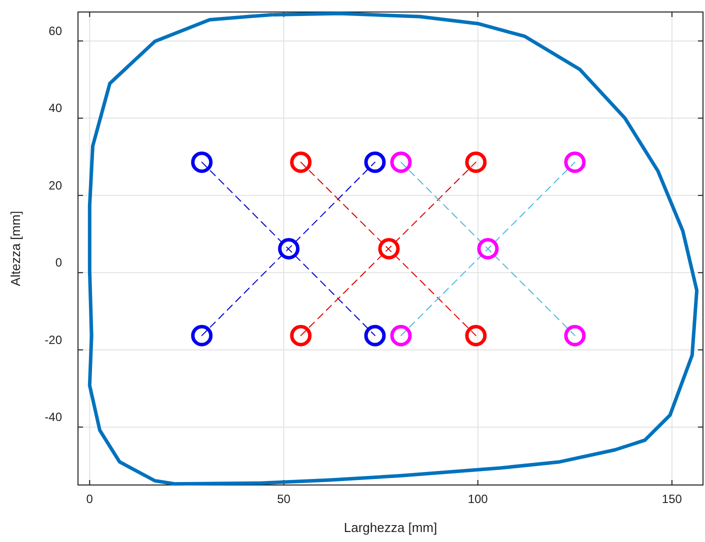 Image resolution: width=705 pixels, height=542 pixels. I want to click on y-tick-label: 0, so click(58, 263).